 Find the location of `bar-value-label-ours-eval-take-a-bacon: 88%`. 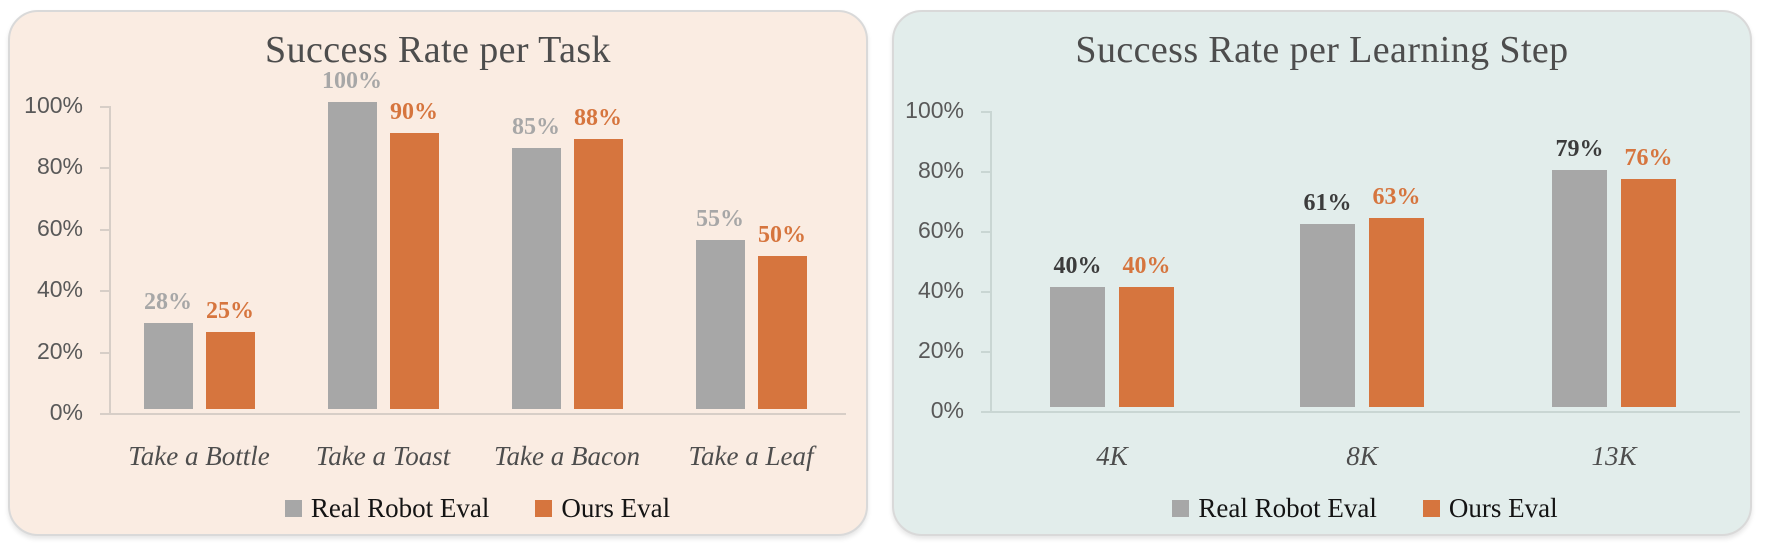

bar-value-label-ours-eval-take-a-bacon: 88% is located at coordinates (598, 117).